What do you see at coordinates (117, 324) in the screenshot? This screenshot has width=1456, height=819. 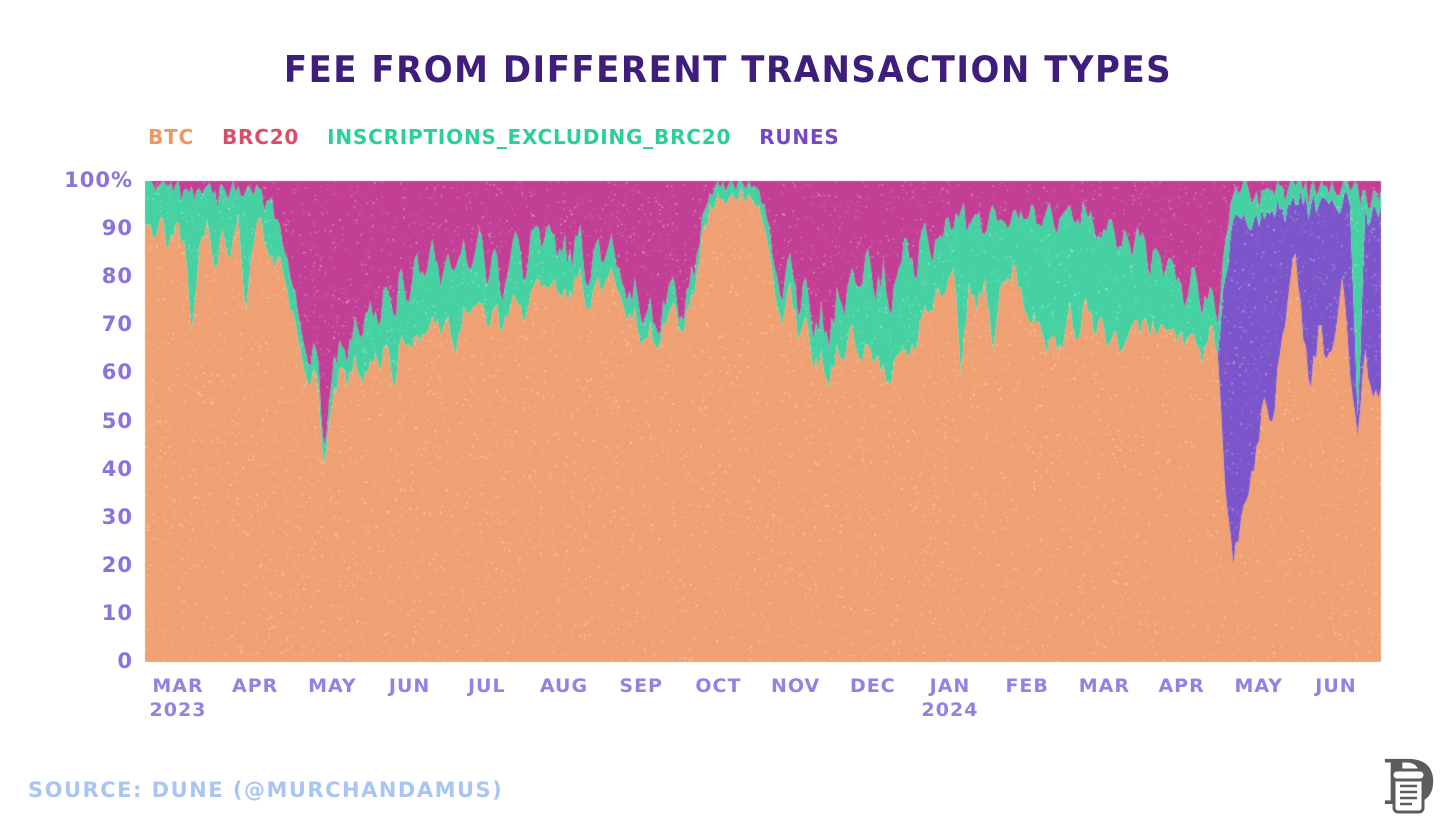 I see `y-tick-label: 70` at bounding box center [117, 324].